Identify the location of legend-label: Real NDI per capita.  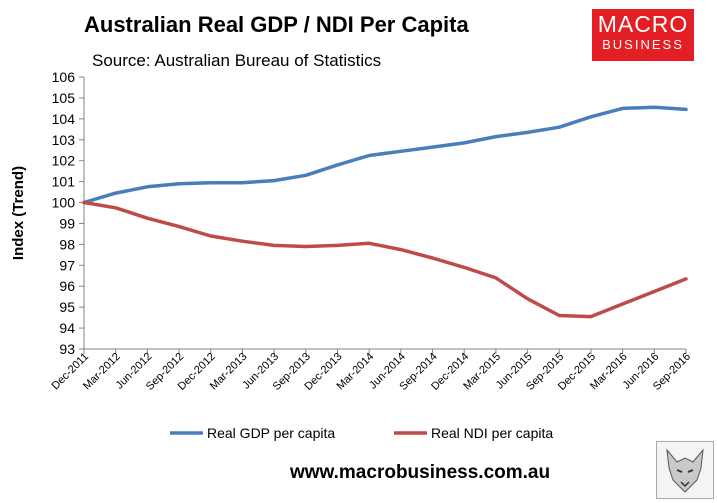
(492, 433).